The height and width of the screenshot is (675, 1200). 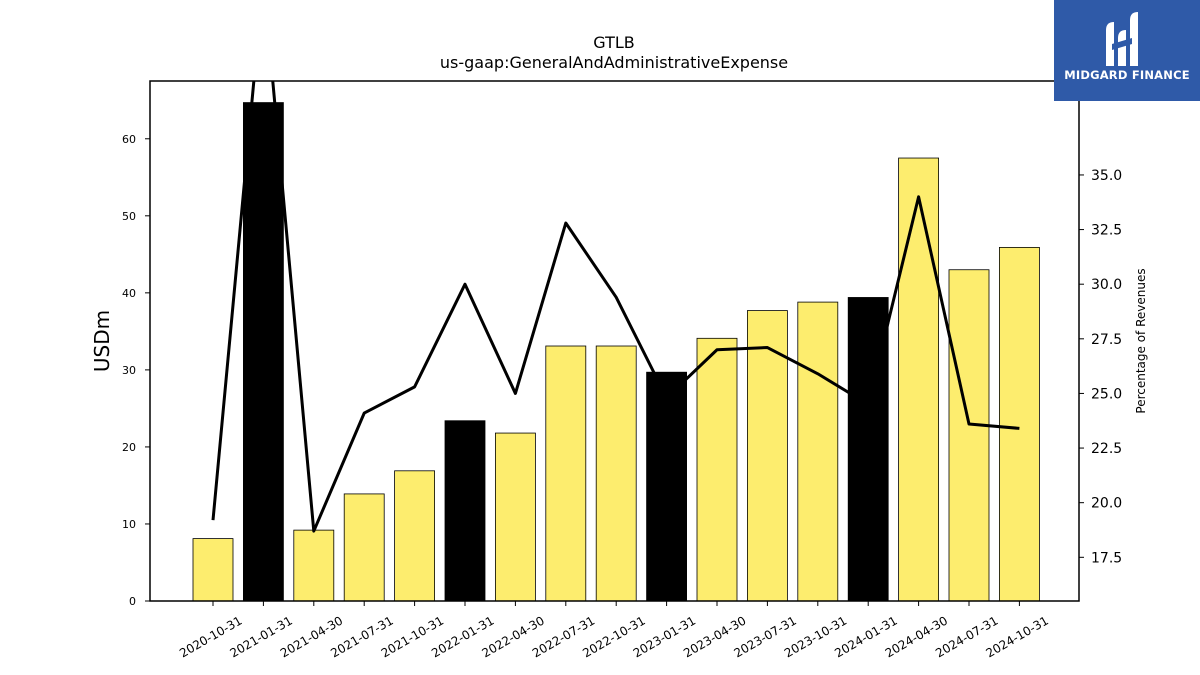 What do you see at coordinates (1106, 340) in the screenshot?
I see `y2-tick-label: 27.5` at bounding box center [1106, 340].